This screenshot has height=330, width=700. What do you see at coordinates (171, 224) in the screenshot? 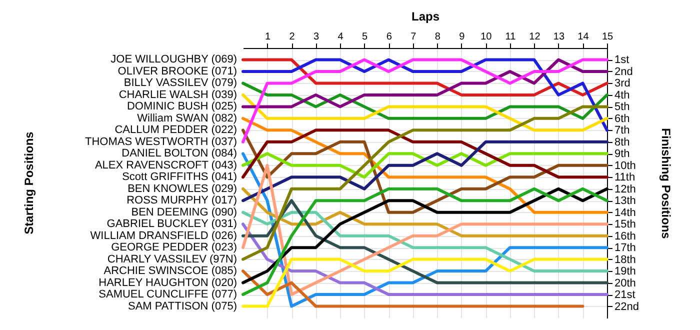
I see `series-label: GABRIEL BUCKLEY (031)` at bounding box center [171, 224].